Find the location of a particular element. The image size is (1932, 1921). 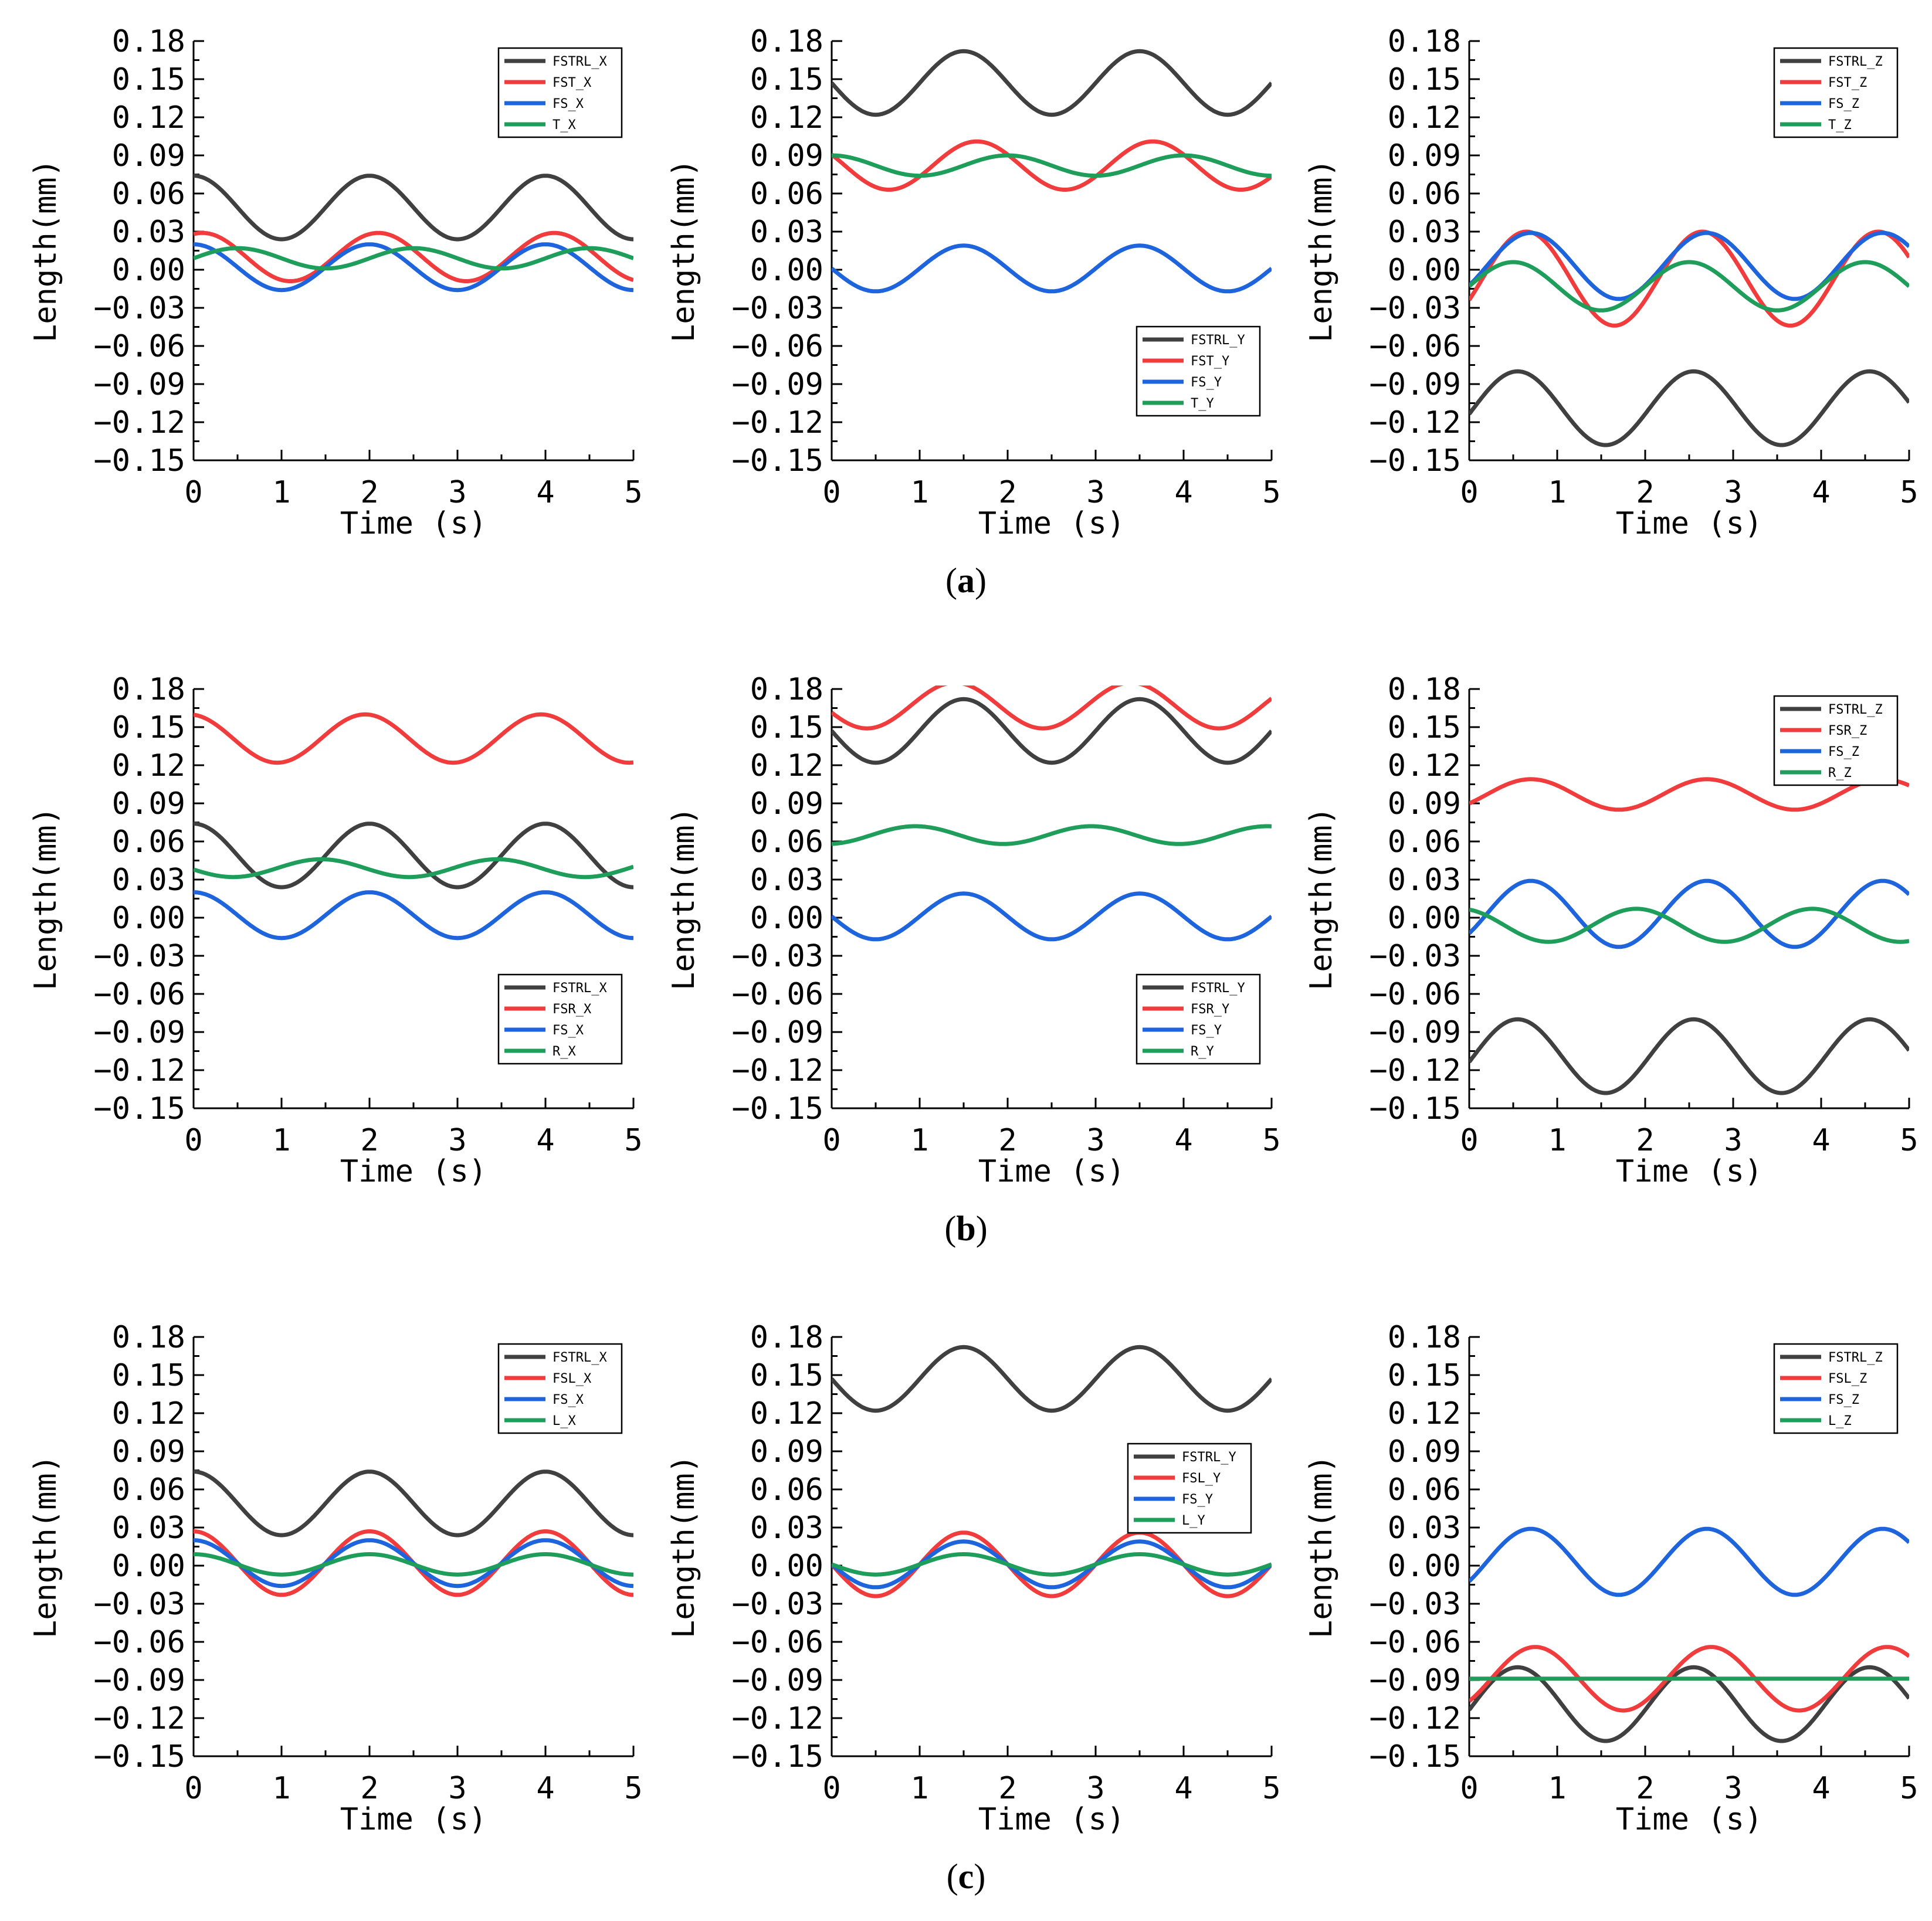

panel-caption-b: (b) is located at coordinates (966, 1228).